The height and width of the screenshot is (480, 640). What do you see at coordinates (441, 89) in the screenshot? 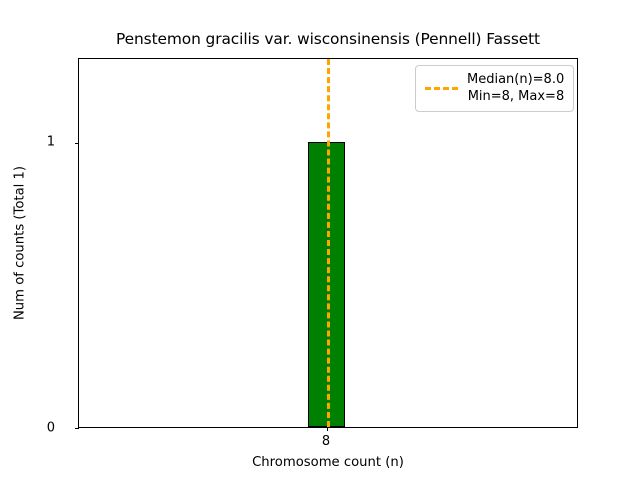
I see `legend-median-line-swatch` at bounding box center [441, 89].